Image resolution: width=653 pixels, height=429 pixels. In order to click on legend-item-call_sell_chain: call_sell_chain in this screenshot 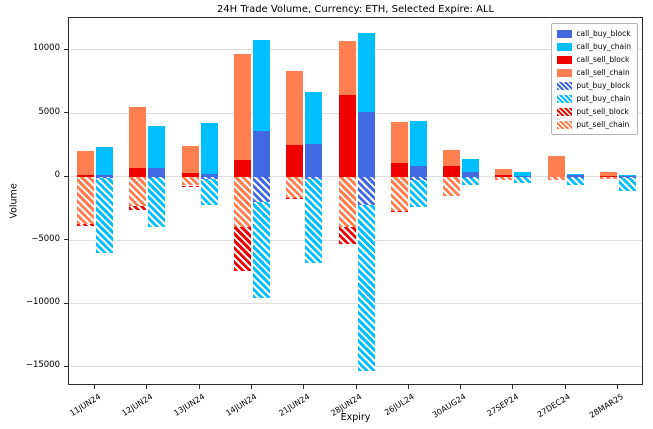, I will do `click(594, 72)`.